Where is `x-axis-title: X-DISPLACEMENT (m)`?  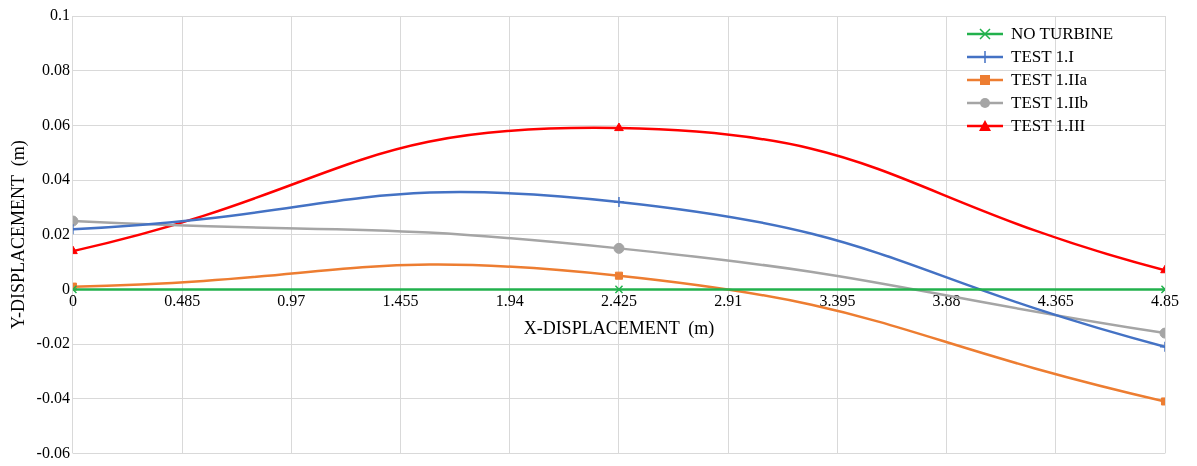 x-axis-title: X-DISPLACEMENT (m) is located at coordinates (619, 329).